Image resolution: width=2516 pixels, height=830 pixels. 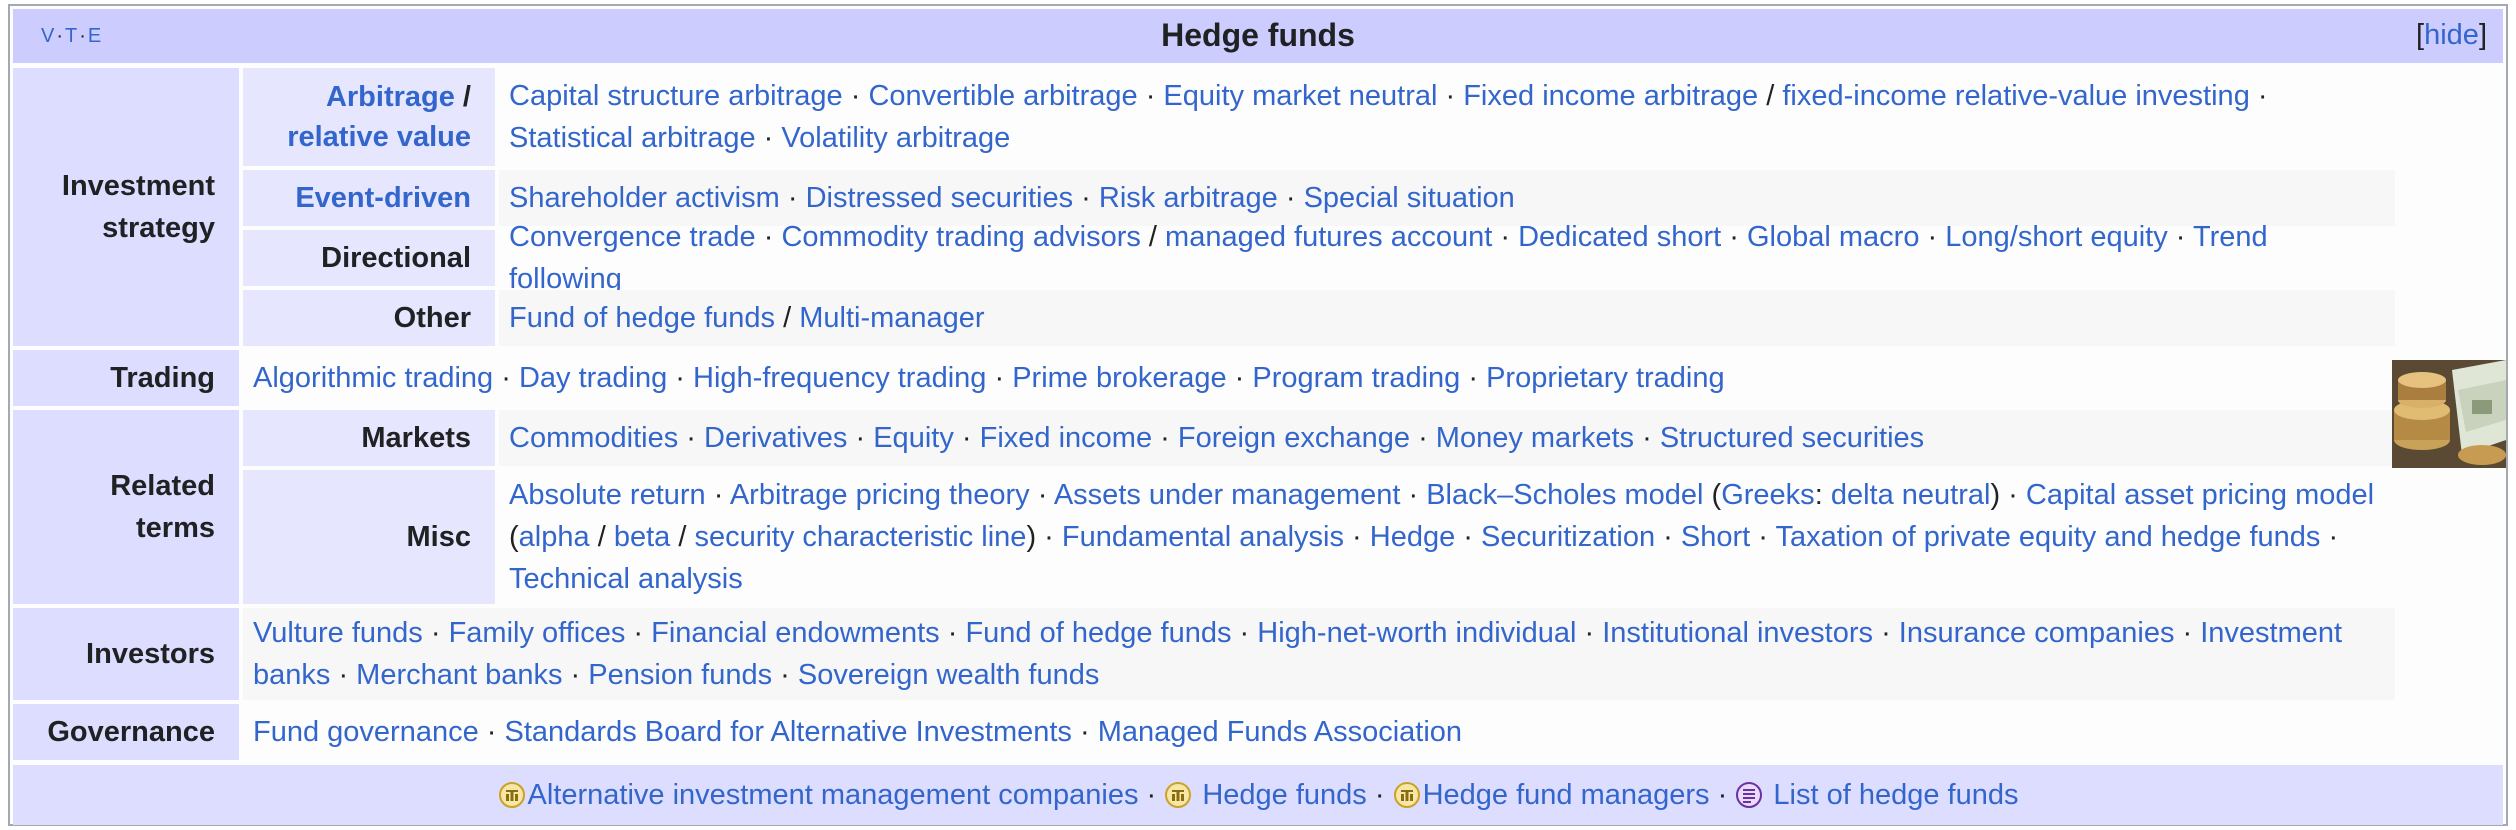 What do you see at coordinates (390, 97) in the screenshot?
I see `arbitrage-link: Arbitrage` at bounding box center [390, 97].